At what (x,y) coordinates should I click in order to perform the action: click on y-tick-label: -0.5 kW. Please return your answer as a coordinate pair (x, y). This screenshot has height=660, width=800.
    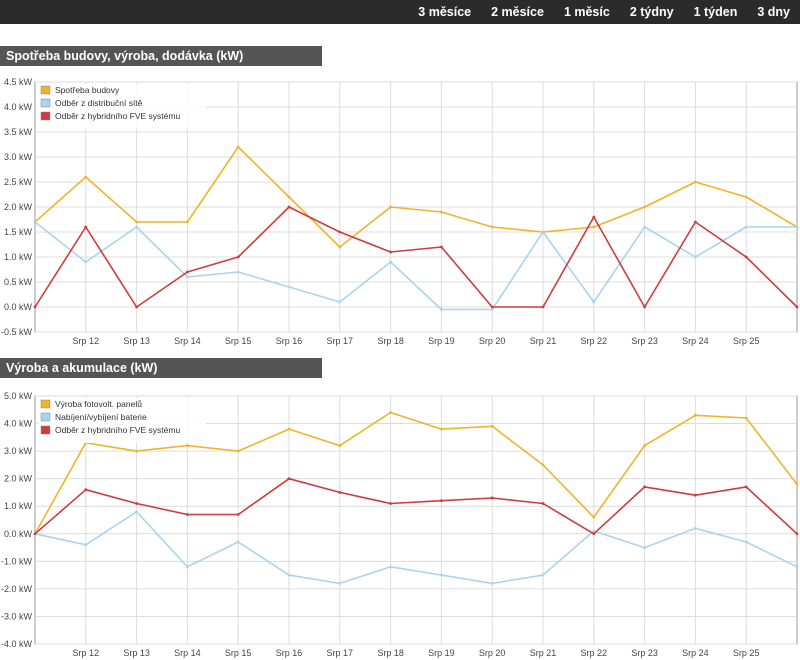
    Looking at the image, I should click on (17, 332).